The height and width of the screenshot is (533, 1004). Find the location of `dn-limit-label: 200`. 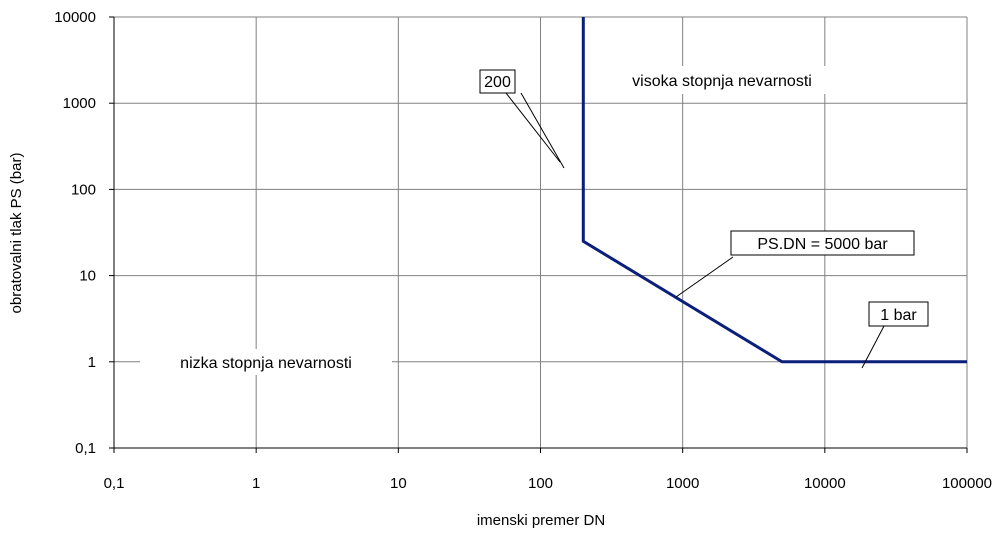

dn-limit-label: 200 is located at coordinates (497, 82).